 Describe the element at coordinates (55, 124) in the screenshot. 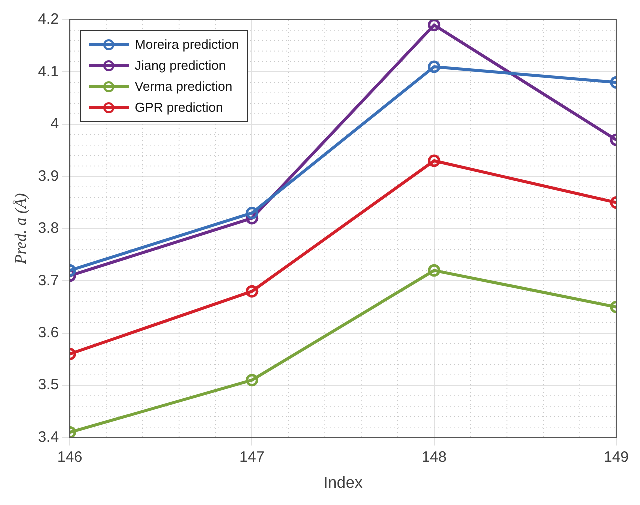

I see `y-tick-label: 4` at that location.